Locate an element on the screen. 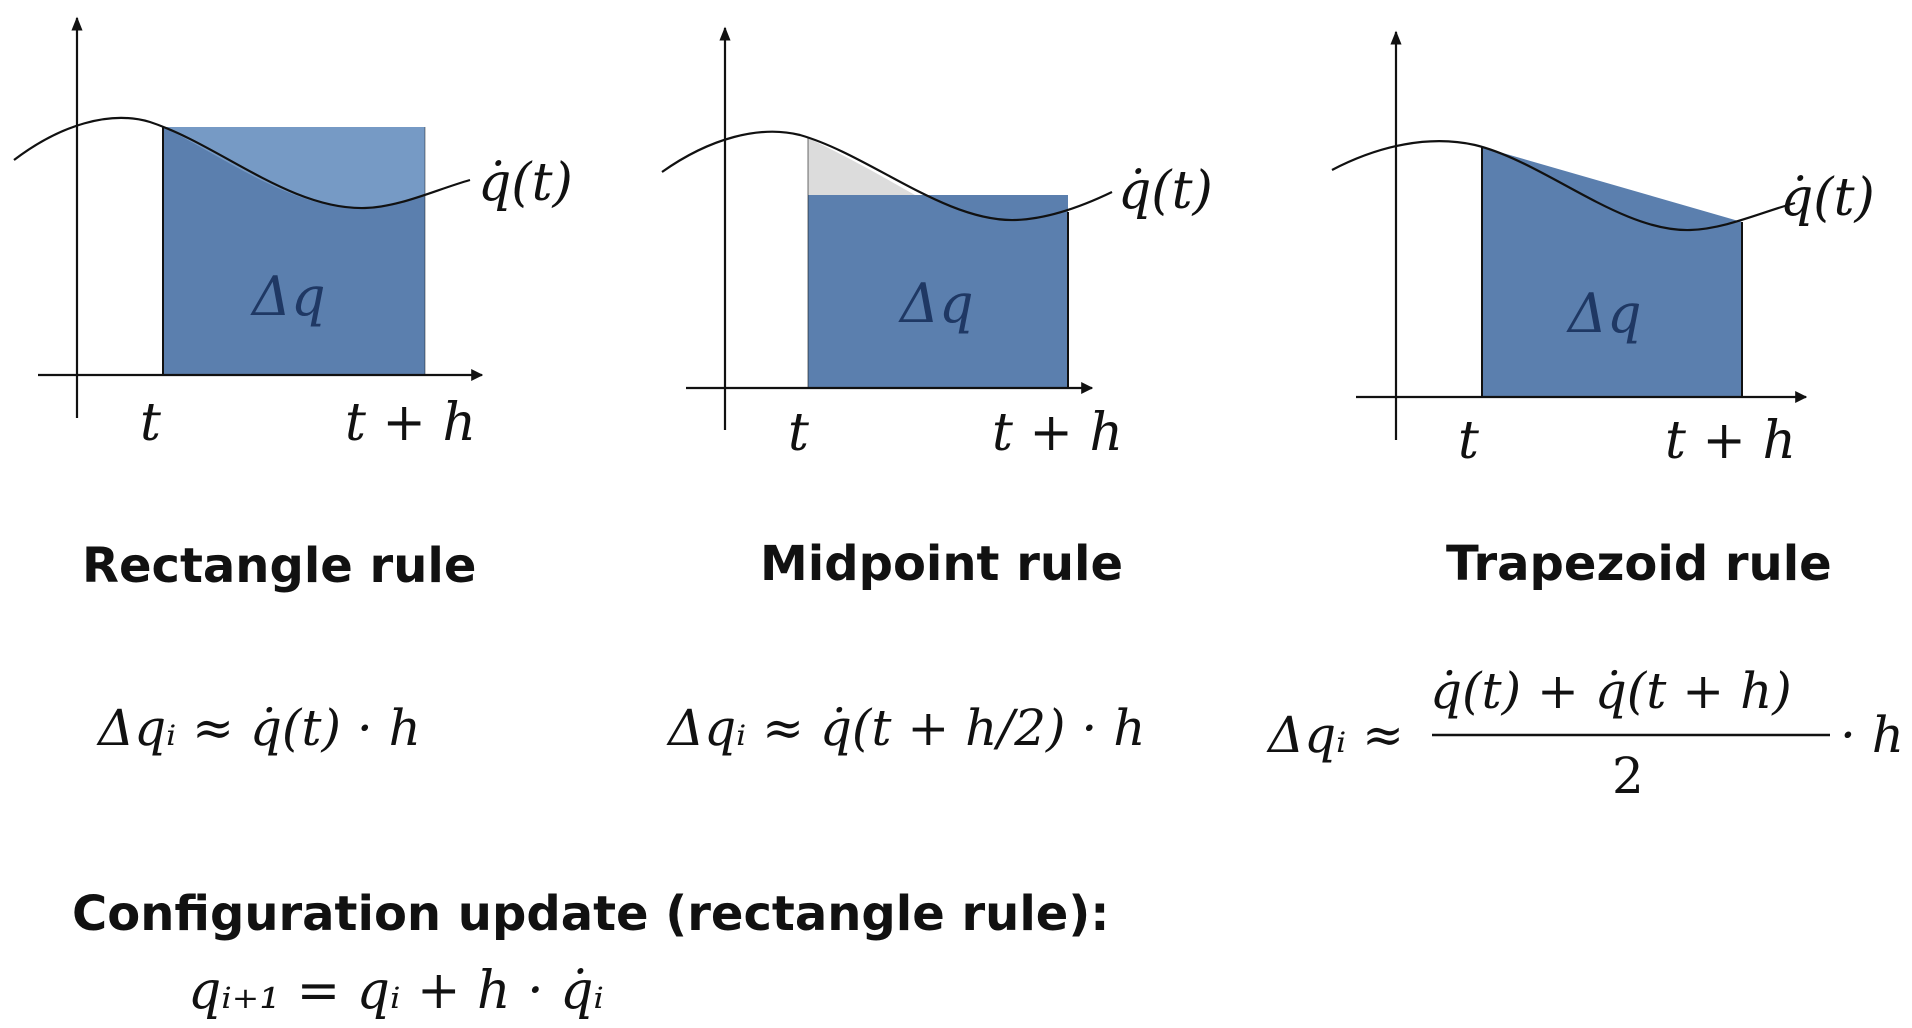 This screenshot has width=1912, height=1028. panel-title: Midpoint rule is located at coordinates (941, 564).